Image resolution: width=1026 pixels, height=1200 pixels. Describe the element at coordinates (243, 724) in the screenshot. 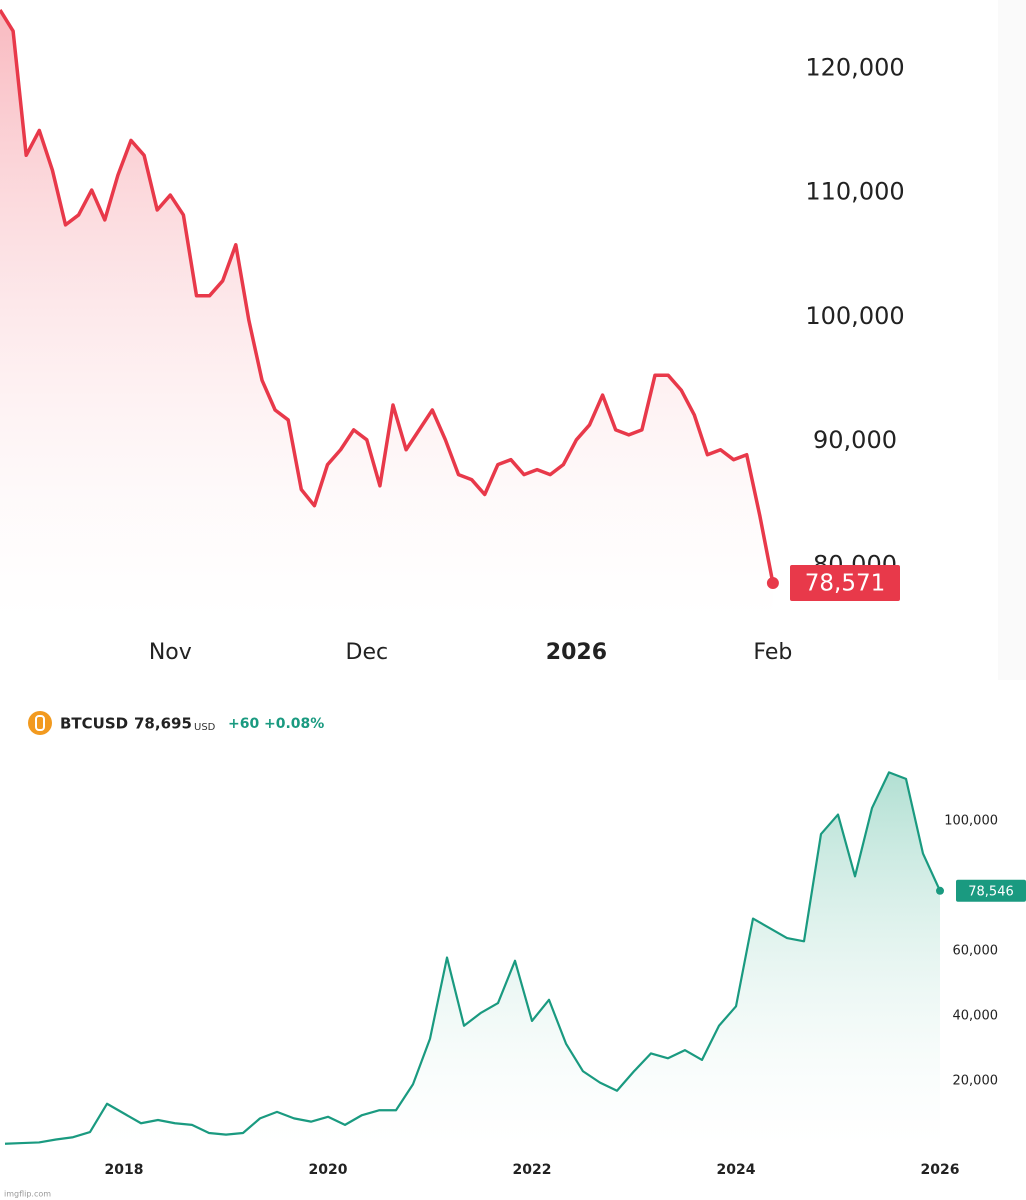

I see `change: +60` at that location.